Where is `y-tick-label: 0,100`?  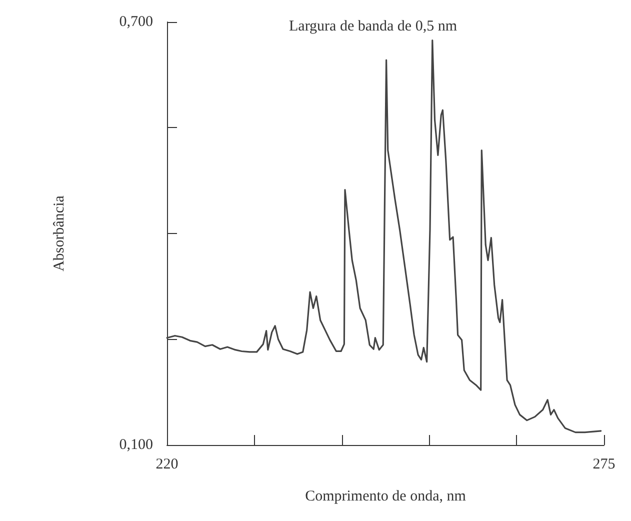 y-tick-label: 0,100 is located at coordinates (136, 445).